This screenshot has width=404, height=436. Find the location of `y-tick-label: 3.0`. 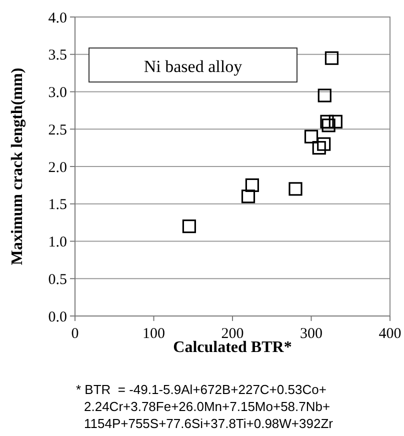

y-tick-label: 3.0 is located at coordinates (57, 93).